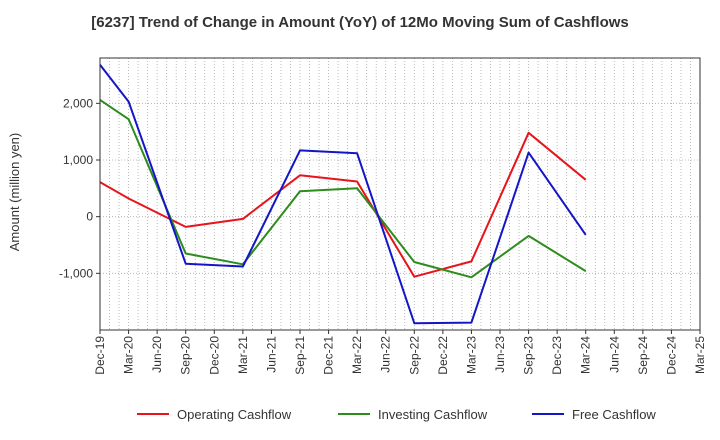 The image size is (720, 440). Describe the element at coordinates (243, 355) in the screenshot. I see `x-tick-label: Mar-21` at that location.